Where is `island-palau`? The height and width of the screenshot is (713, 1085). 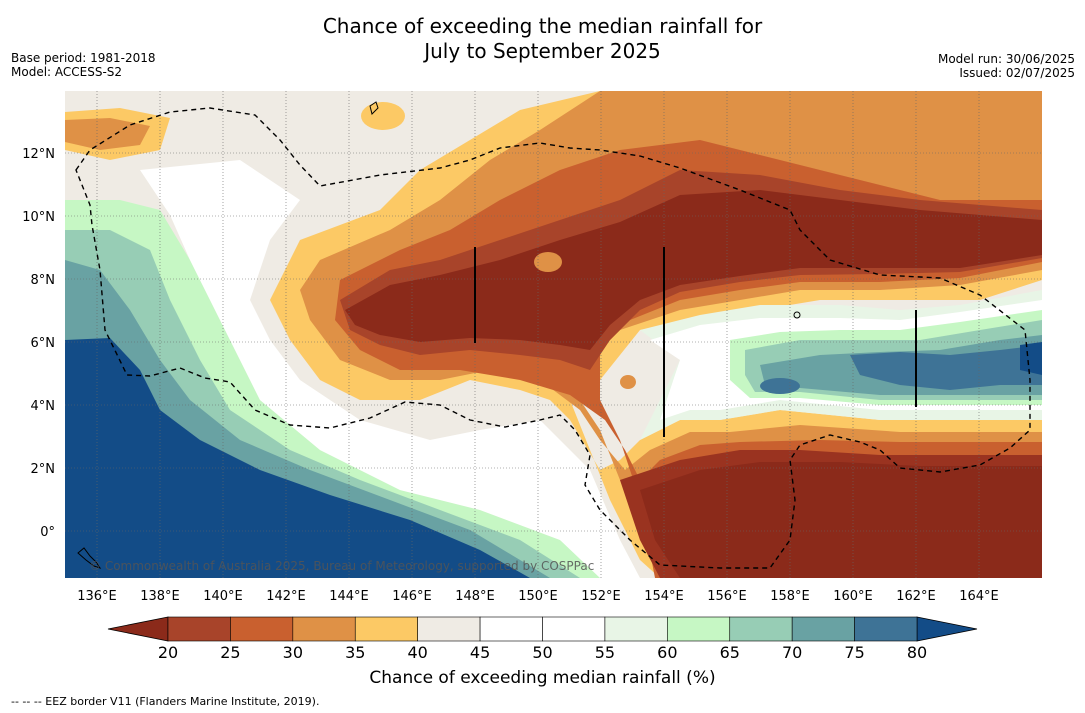 island-palau is located at coordinates (89, 558).